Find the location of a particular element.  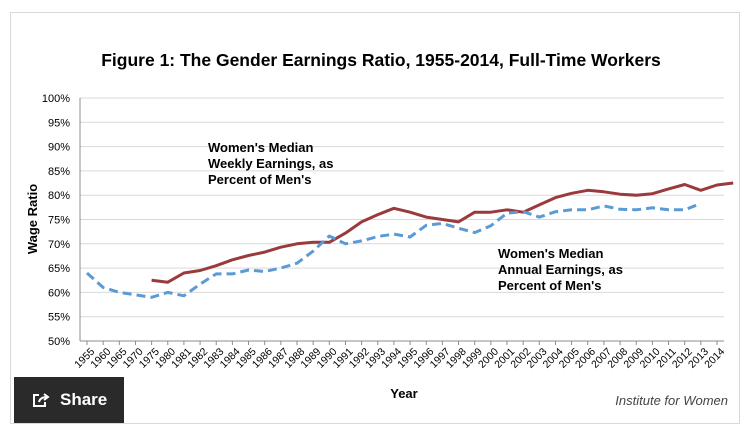

share-icon is located at coordinates (41, 400).